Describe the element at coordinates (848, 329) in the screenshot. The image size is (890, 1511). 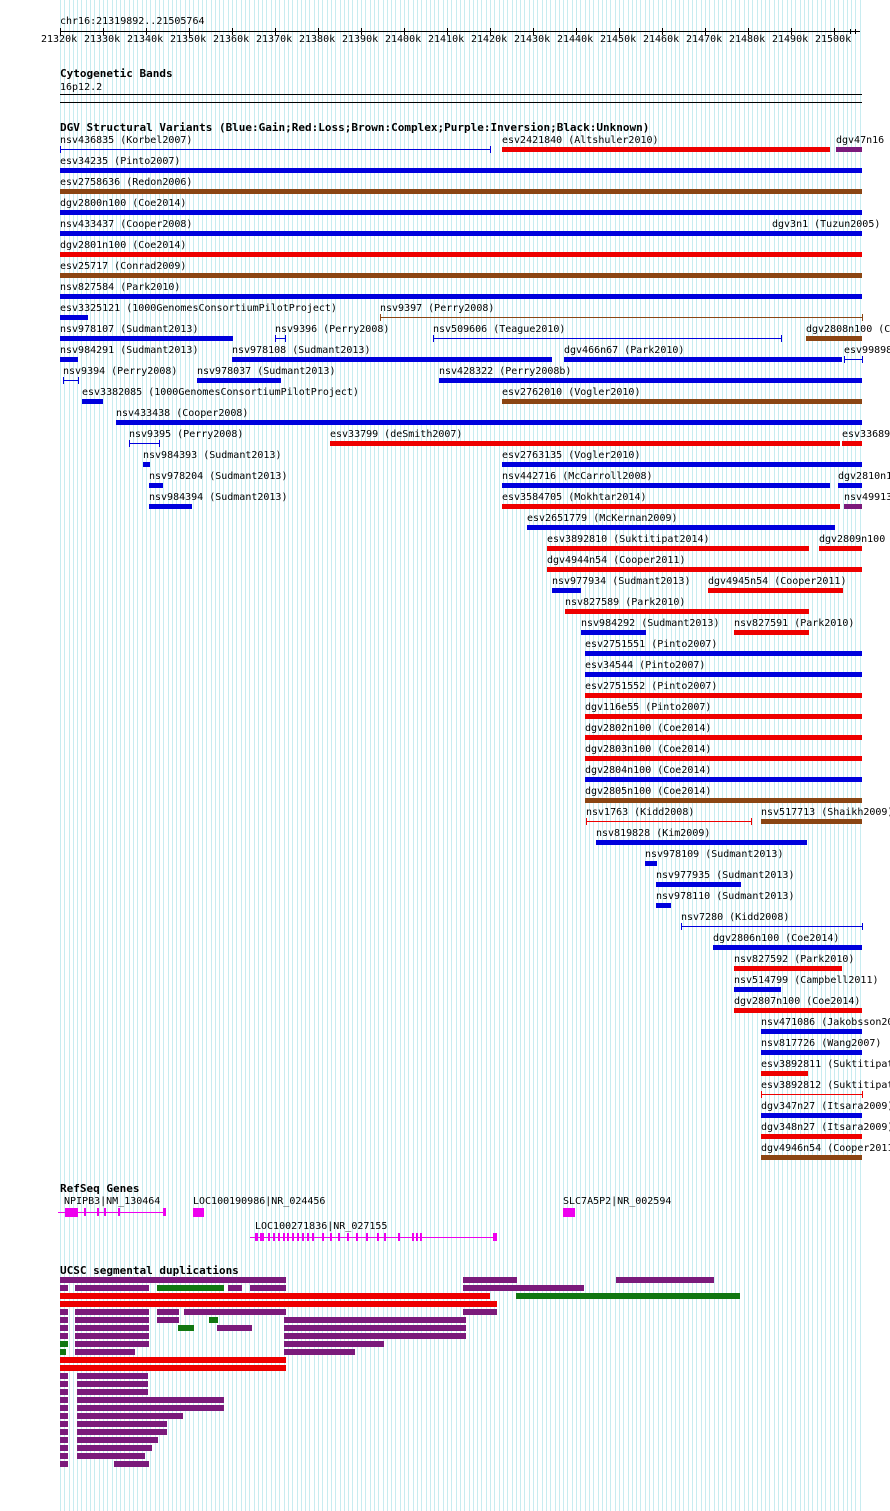
I see `variant-label: dgv2808n100 (C` at that location.